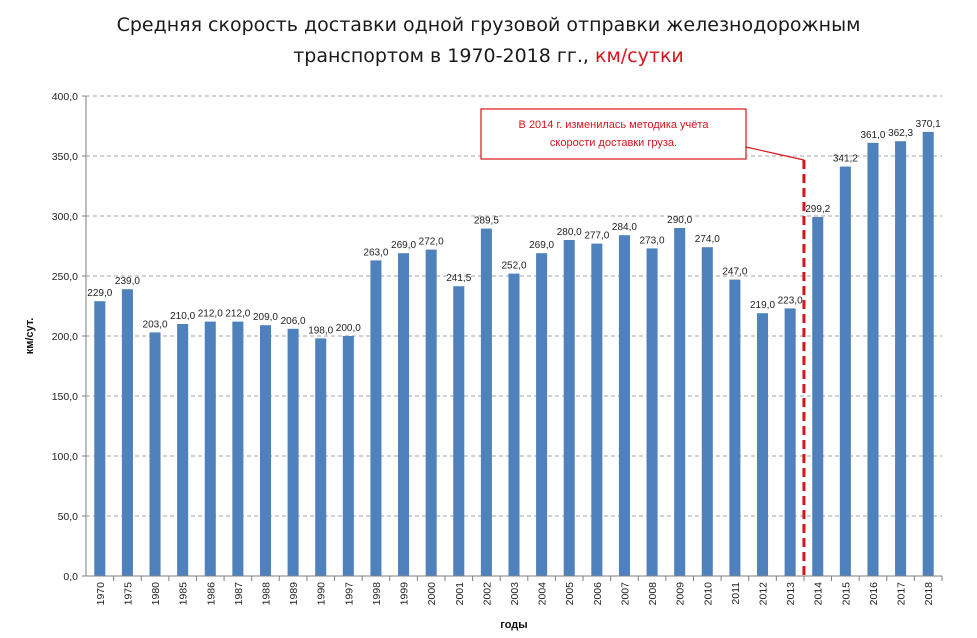 The height and width of the screenshot is (638, 977). I want to click on data-label: 200,0, so click(348, 328).